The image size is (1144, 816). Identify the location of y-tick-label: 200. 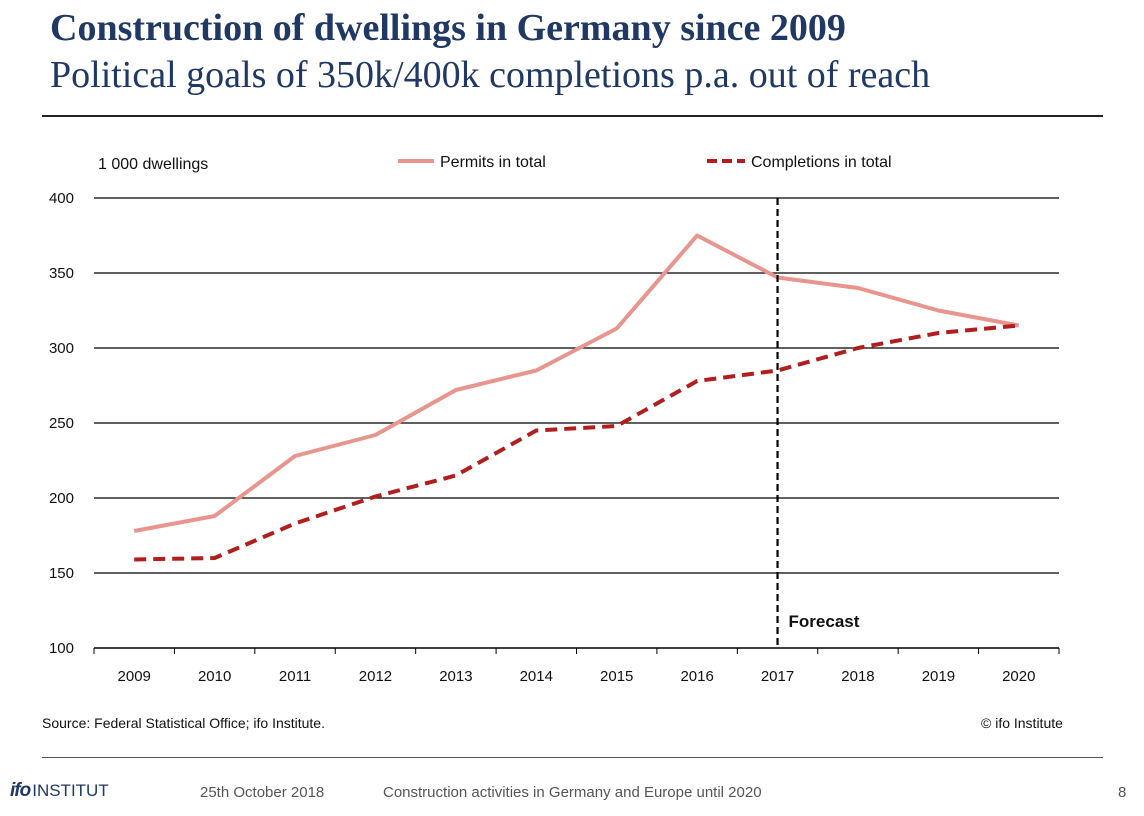
(61, 498).